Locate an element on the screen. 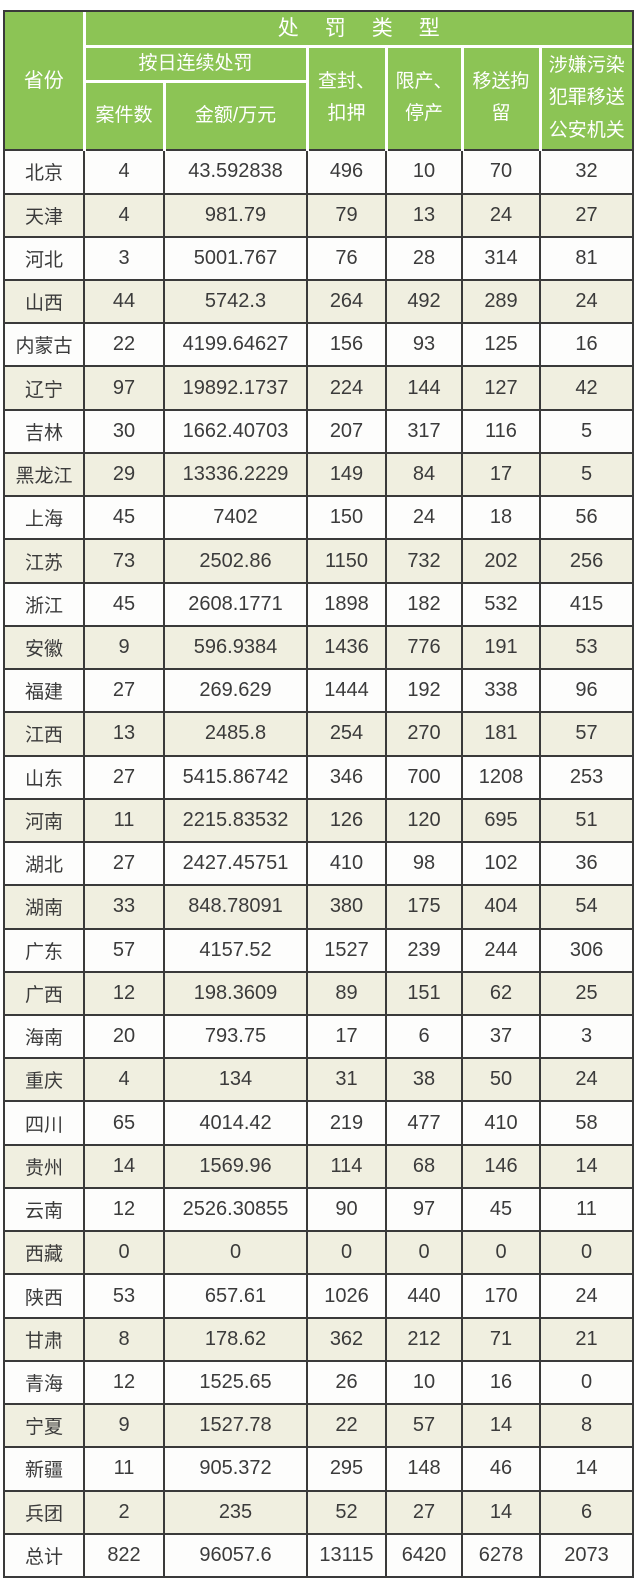 This screenshot has width=640, height=1590. cell-value: 79 is located at coordinates (346, 215).